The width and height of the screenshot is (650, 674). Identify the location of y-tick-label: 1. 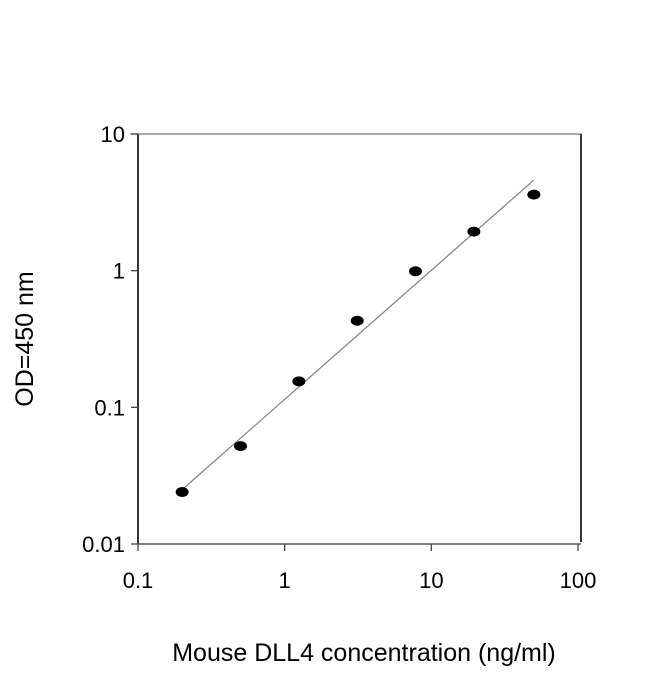
(119, 271).